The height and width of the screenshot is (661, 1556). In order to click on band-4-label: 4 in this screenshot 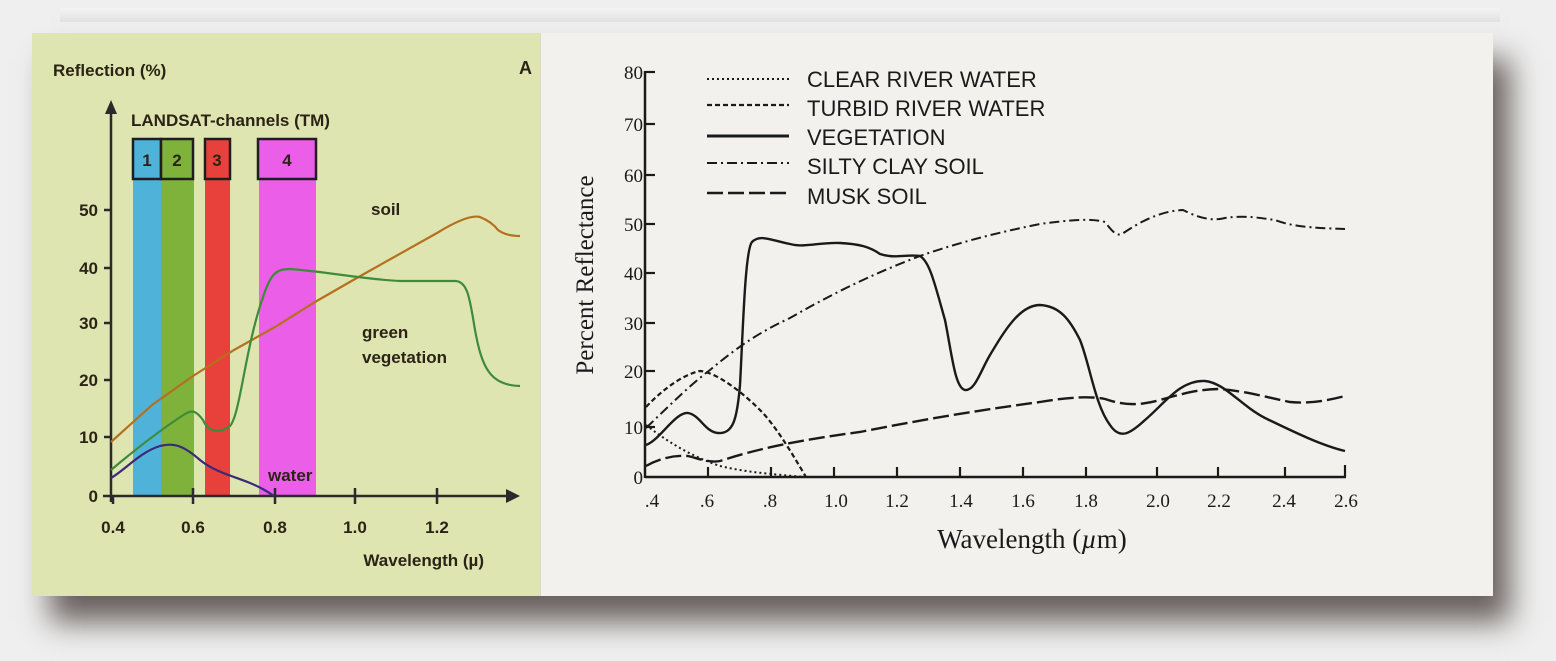, I will do `click(287, 160)`.